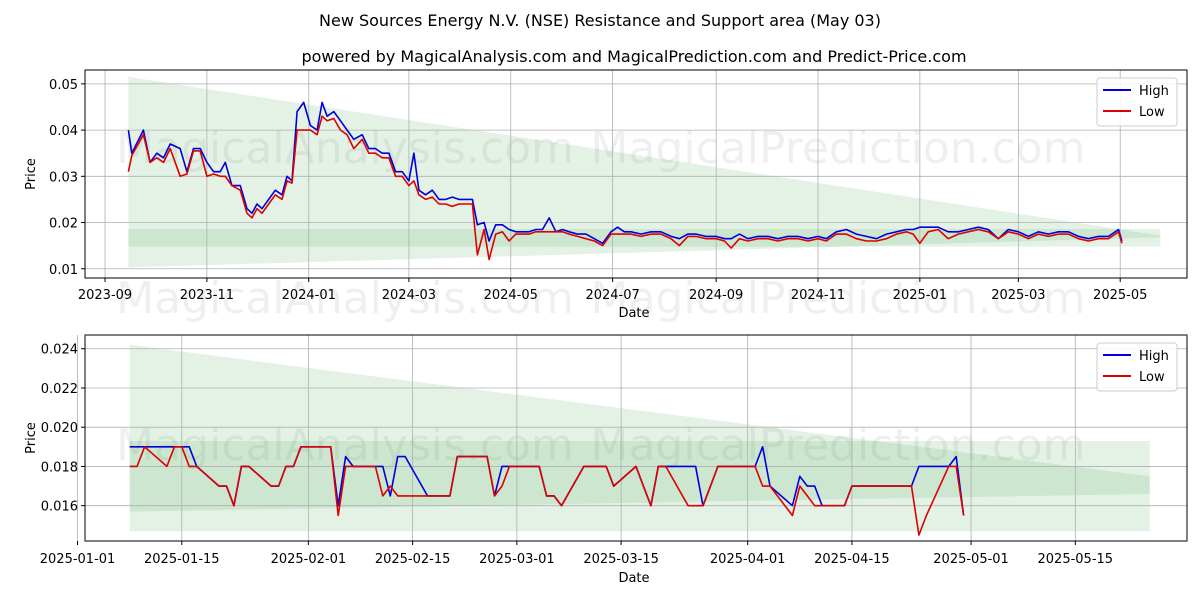  What do you see at coordinates (59, 350) in the screenshot?
I see `y-tick-label: 0.024` at bounding box center [59, 350].